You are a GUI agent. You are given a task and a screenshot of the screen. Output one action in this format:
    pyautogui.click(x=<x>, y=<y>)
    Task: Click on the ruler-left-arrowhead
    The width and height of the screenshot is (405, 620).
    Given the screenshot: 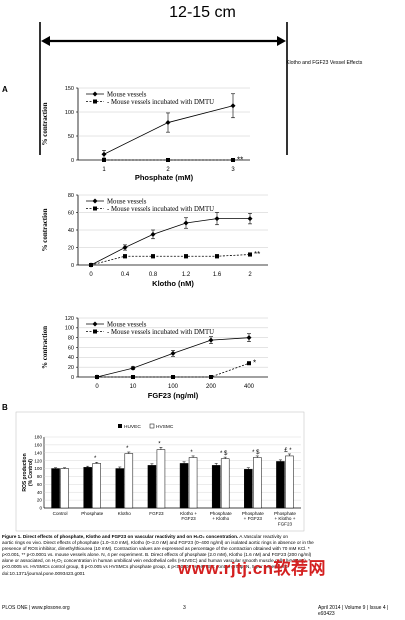 What is the action you would take?
    pyautogui.click(x=45, y=41)
    